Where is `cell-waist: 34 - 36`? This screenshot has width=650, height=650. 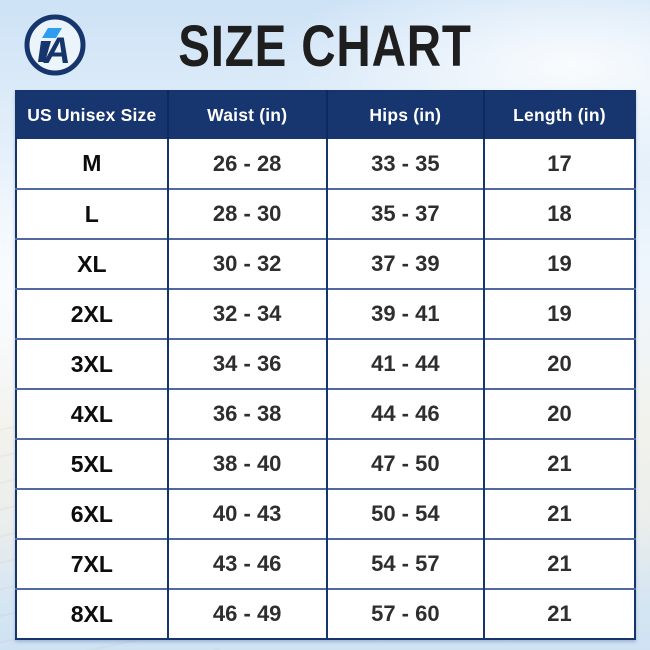
cell-waist: 34 - 36 is located at coordinates (246, 363).